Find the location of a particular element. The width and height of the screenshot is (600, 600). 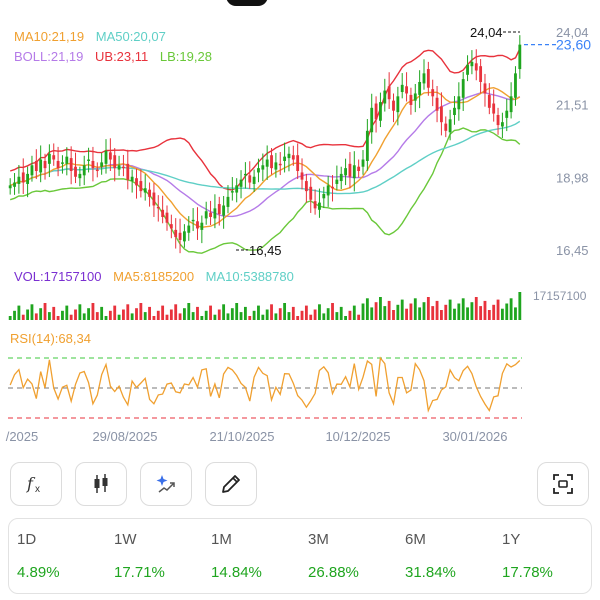

chart-type-button is located at coordinates (101, 484).